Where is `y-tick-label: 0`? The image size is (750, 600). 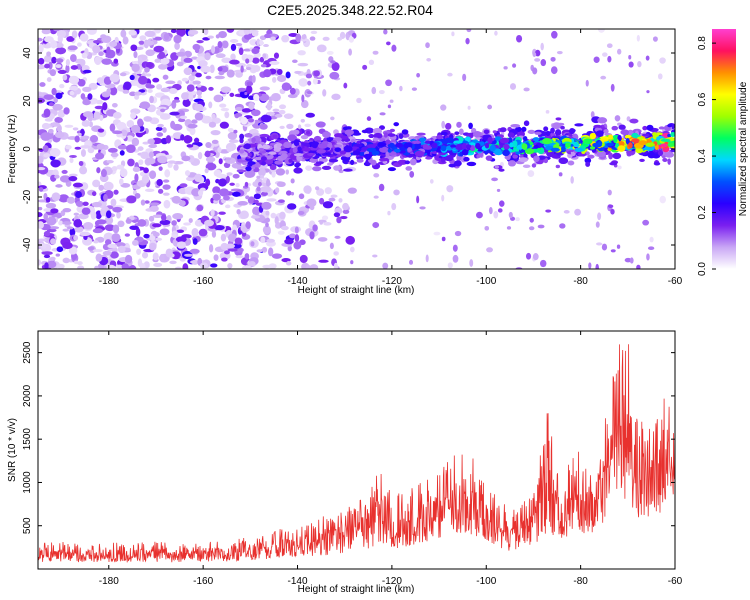
y-tick-label: 0 is located at coordinates (27, 149).